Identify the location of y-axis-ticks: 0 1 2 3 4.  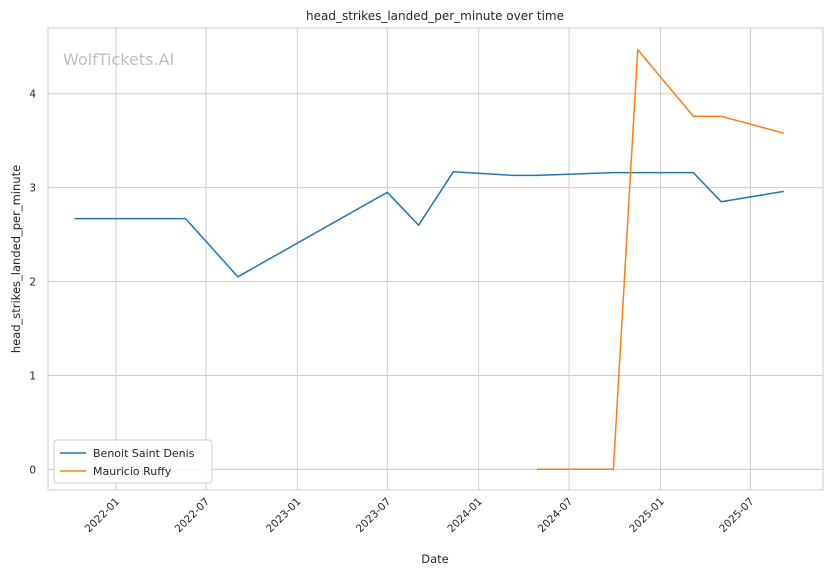
(32, 283).